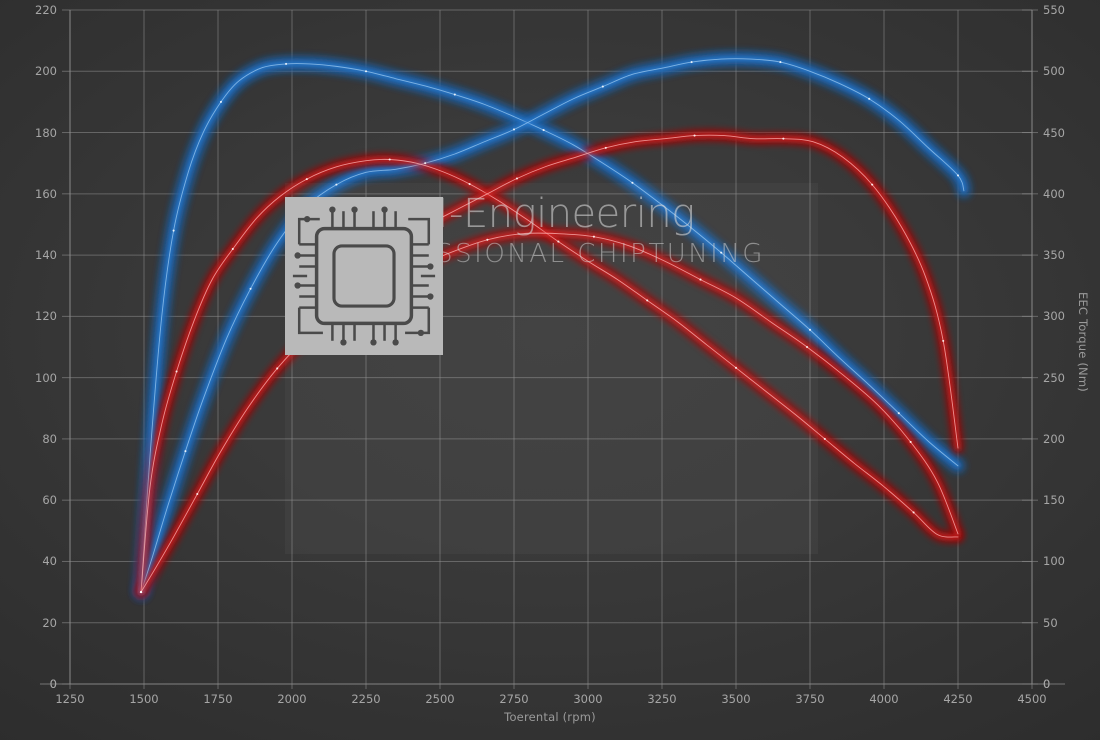  Describe the element at coordinates (1083, 342) in the screenshot. I see `y-axis-right-title: EEC Torque (Nm)` at that location.